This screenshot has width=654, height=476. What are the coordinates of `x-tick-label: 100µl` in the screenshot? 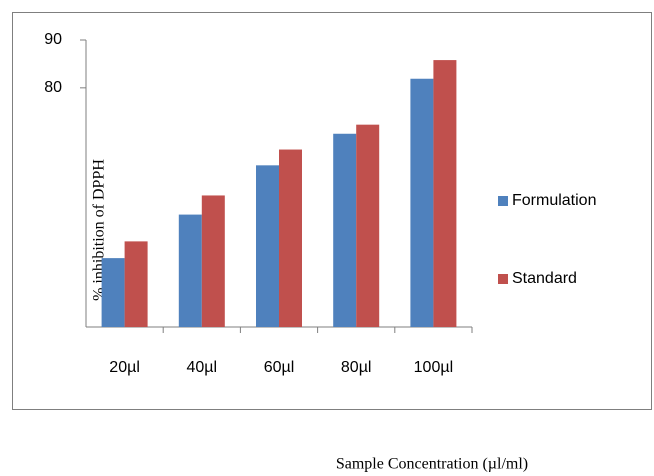 It's located at (433, 367).